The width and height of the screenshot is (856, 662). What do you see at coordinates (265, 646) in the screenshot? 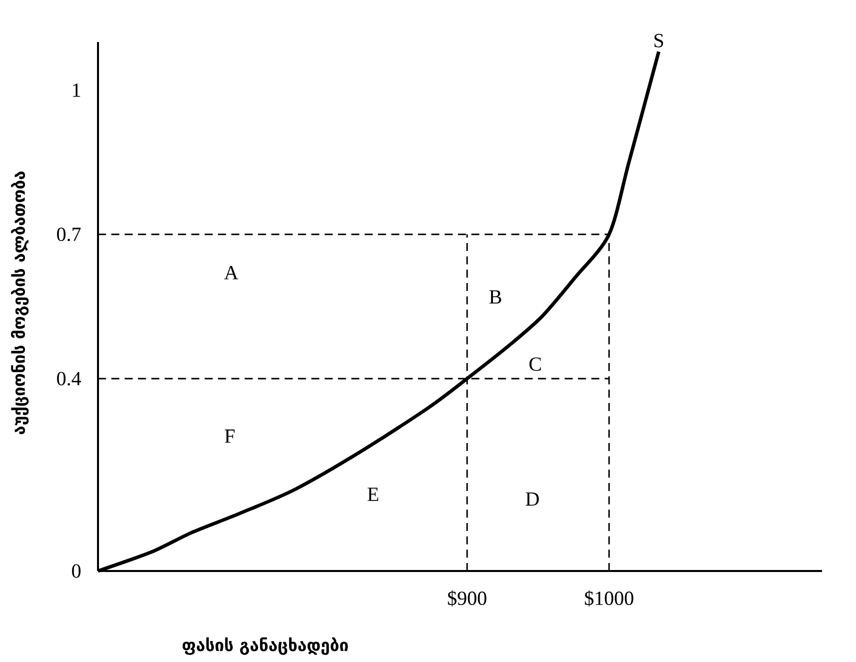
I see `x-axis-title: ფასის განაცხადები` at bounding box center [265, 646].